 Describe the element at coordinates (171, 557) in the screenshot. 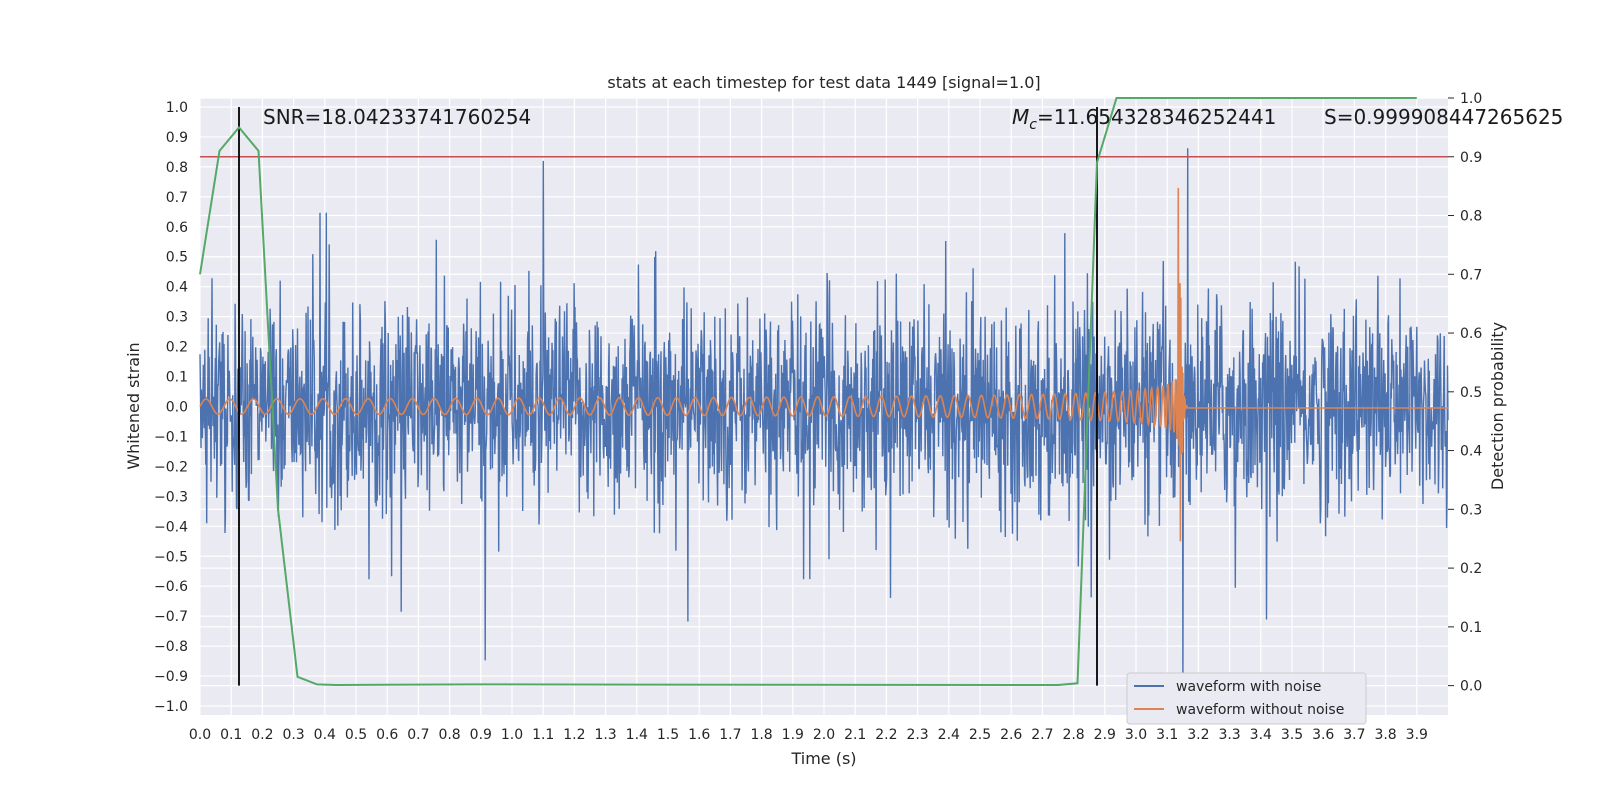

I see `y-tick-label: −0.5` at that location.